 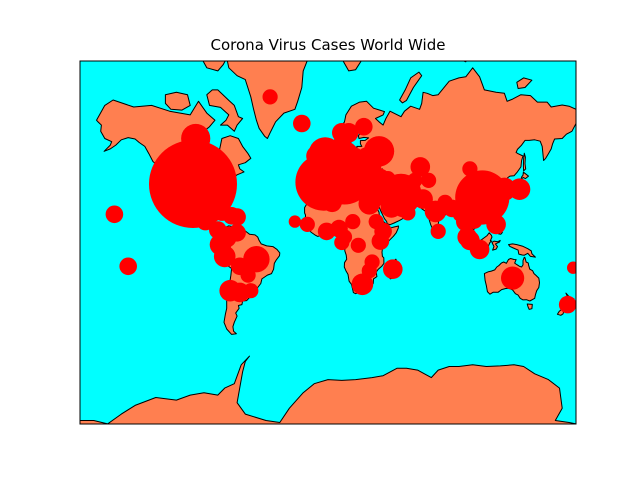 I want to click on landmass-victoria-island, so click(x=177, y=101).